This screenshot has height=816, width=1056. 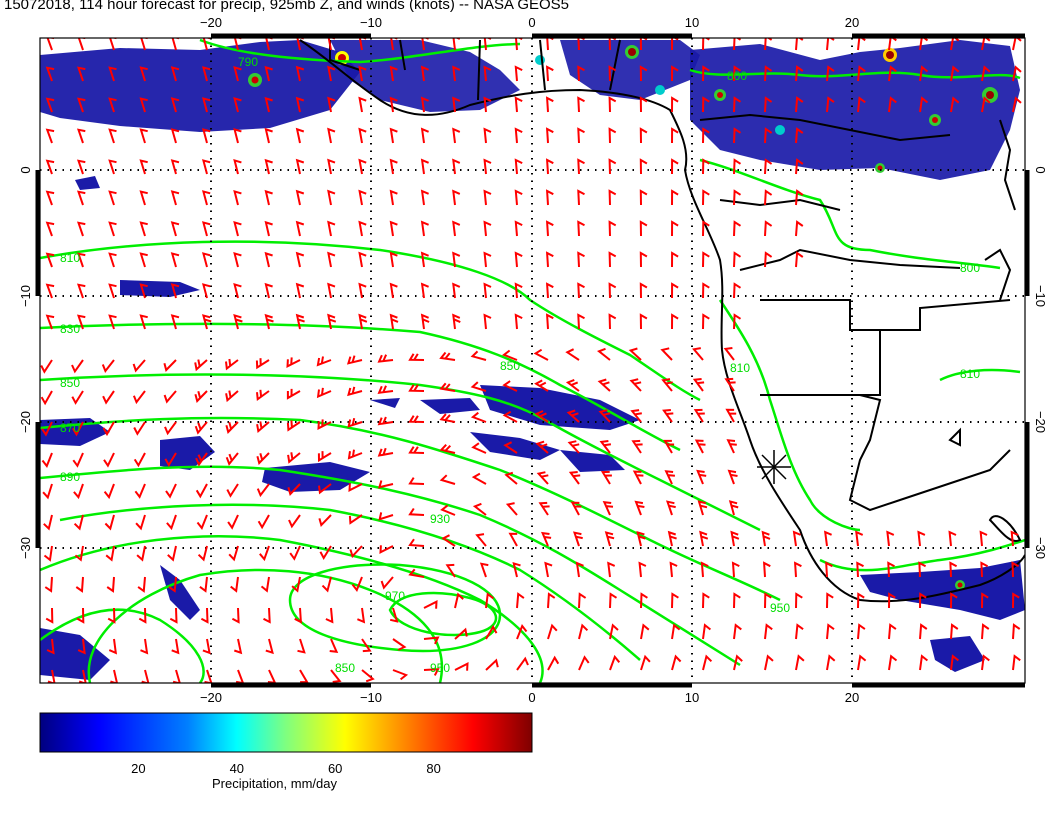 What do you see at coordinates (774, 467) in the screenshot?
I see `station-star-icon` at bounding box center [774, 467].